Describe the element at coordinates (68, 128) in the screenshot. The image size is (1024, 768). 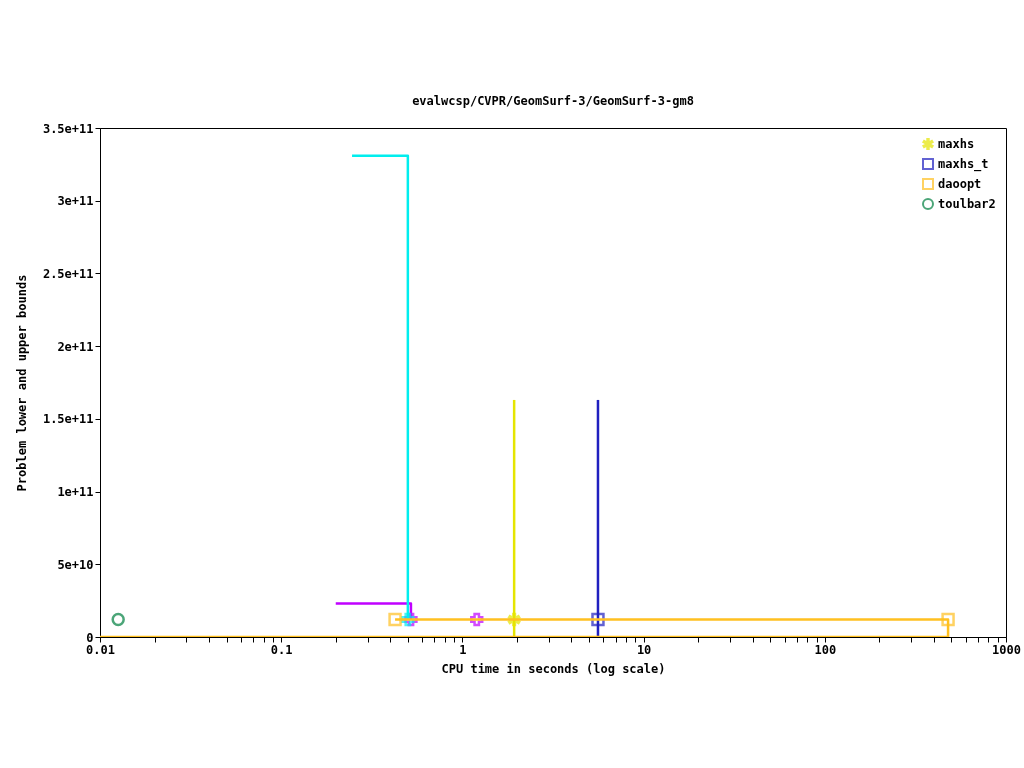
I see `y-tick-label: 3.5e+11` at that location.